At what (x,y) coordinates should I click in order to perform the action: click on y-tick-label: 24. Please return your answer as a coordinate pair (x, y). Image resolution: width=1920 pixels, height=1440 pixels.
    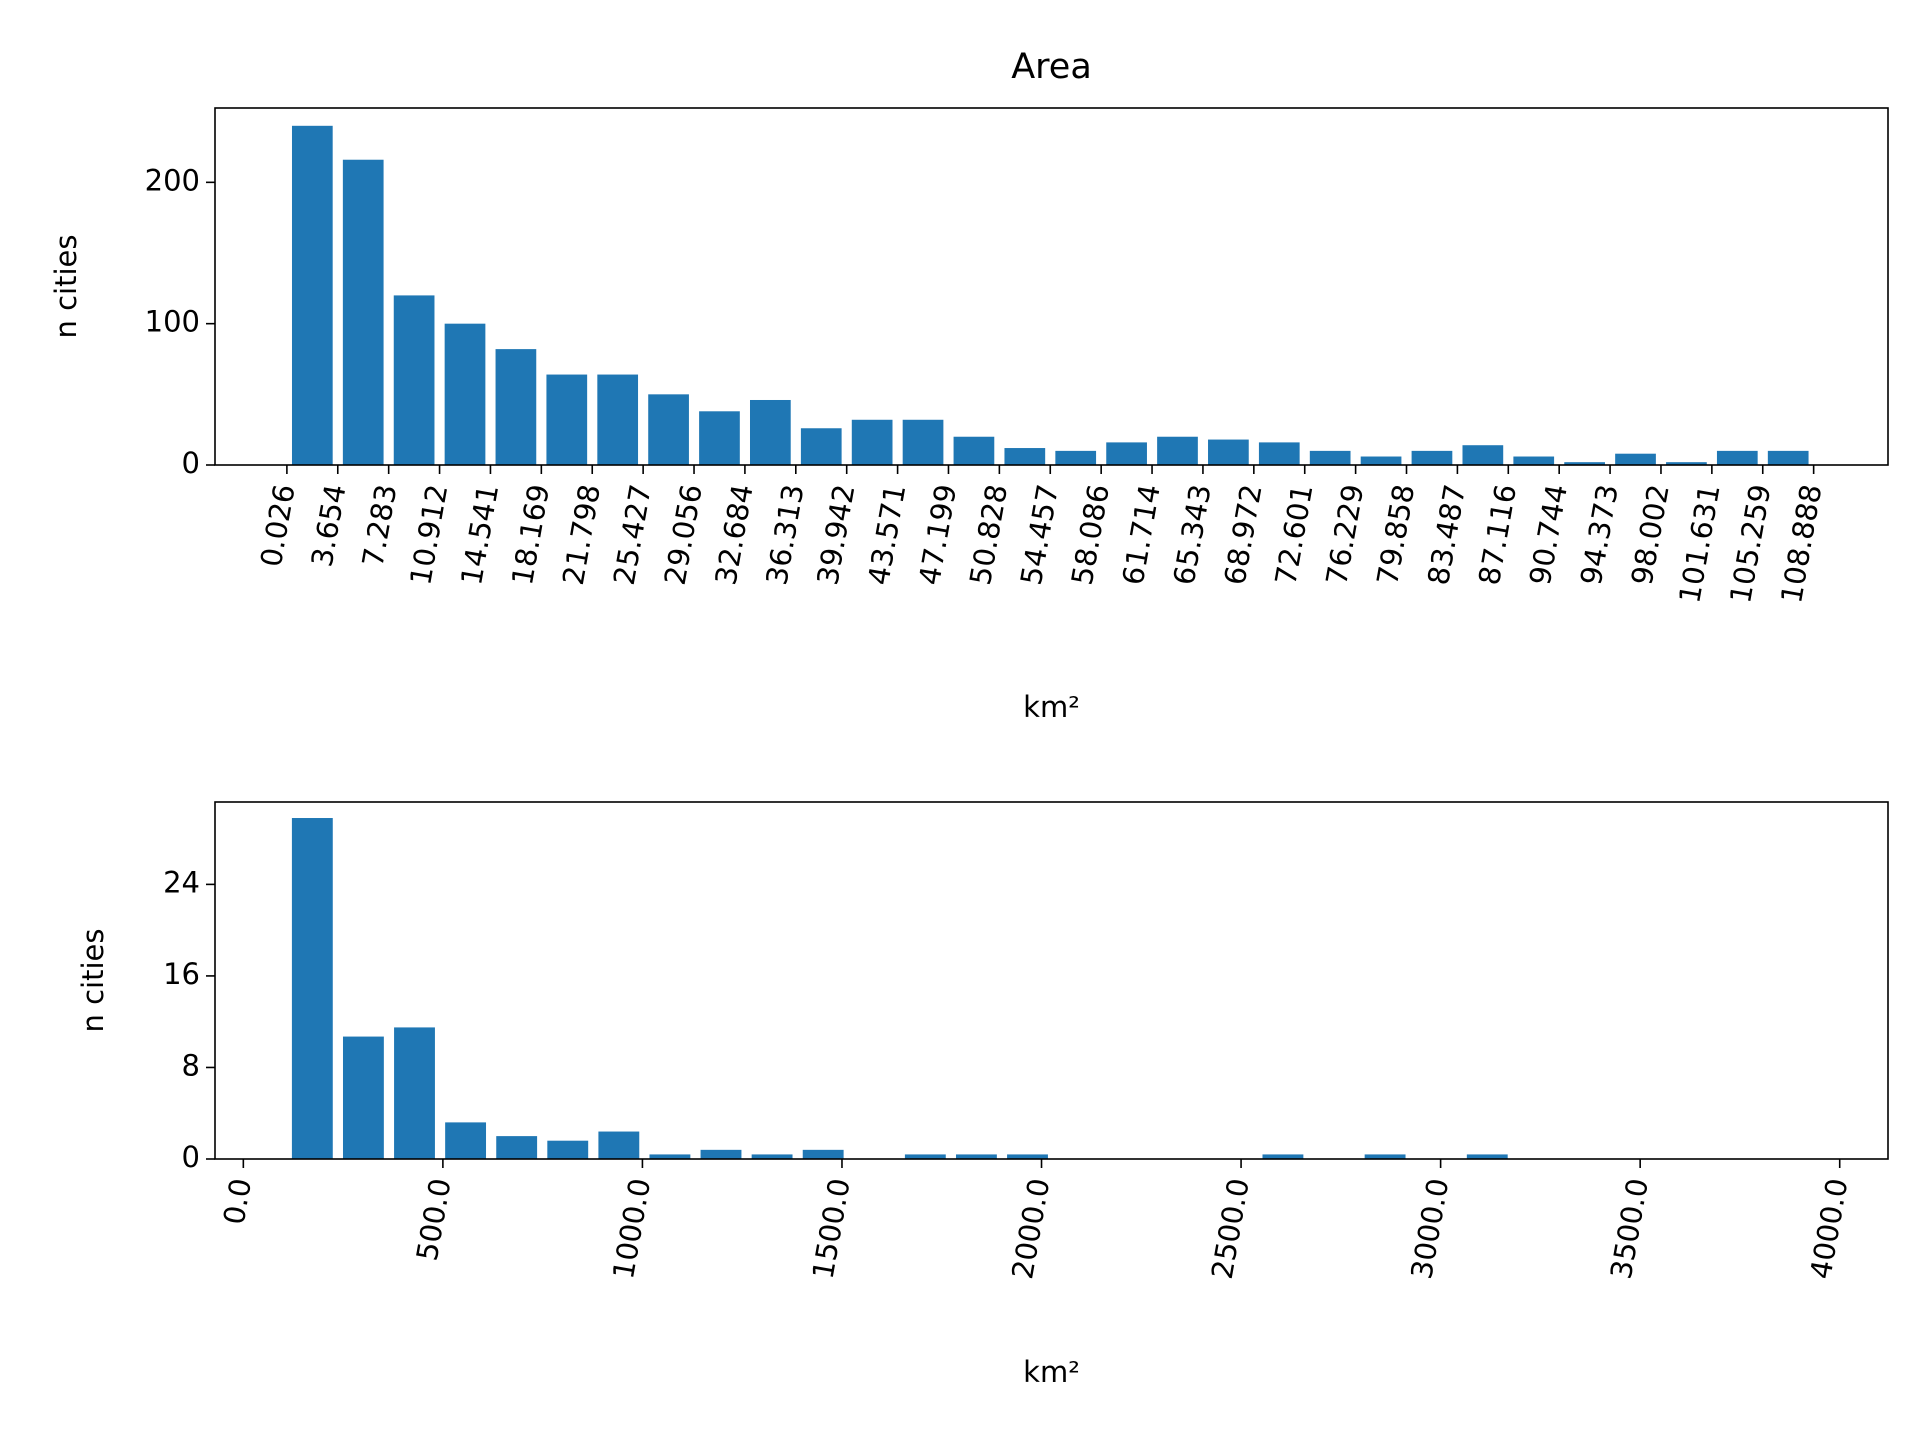
    Looking at the image, I should click on (181, 882).